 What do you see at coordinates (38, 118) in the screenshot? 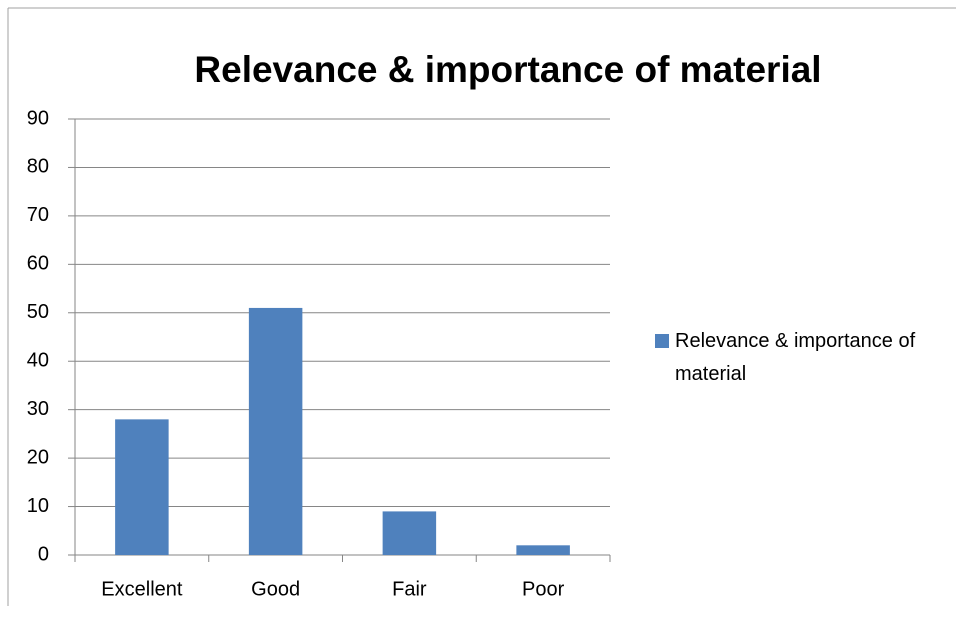
I see `y-tick-label: 90` at bounding box center [38, 118].